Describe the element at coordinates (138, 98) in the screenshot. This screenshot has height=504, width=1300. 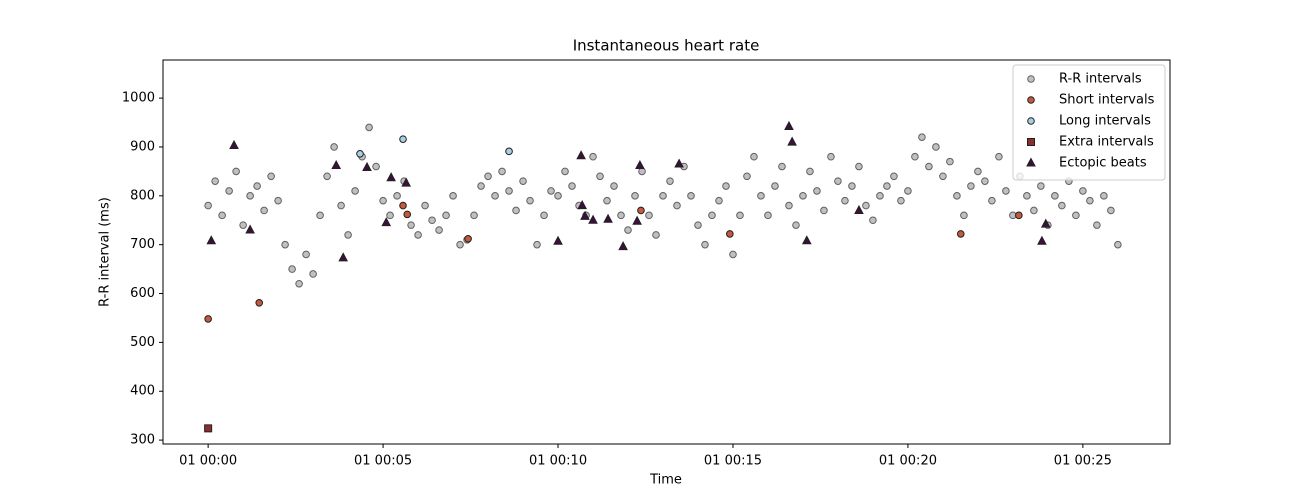
I see `y-tick-label: 1000` at that location.